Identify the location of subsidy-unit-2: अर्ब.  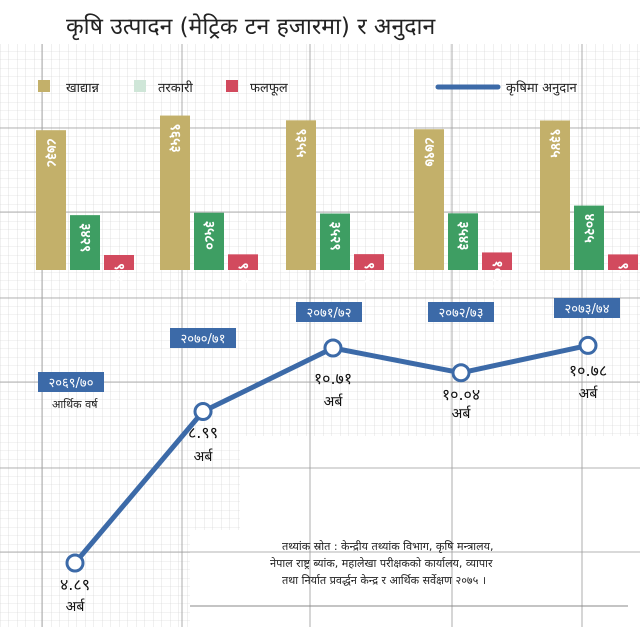
(334, 401).